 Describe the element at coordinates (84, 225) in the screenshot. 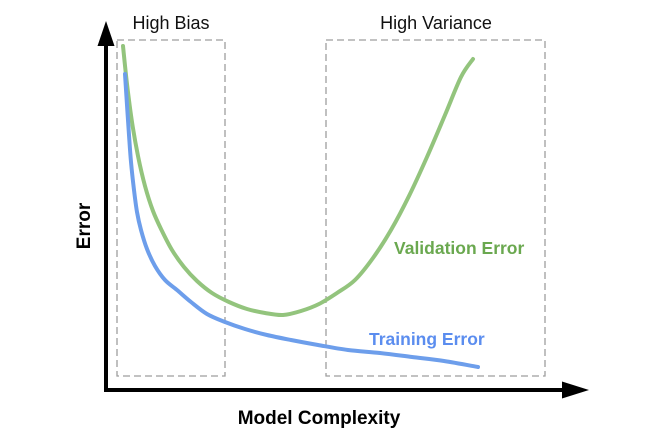

I see `y-axis-title: Error` at that location.